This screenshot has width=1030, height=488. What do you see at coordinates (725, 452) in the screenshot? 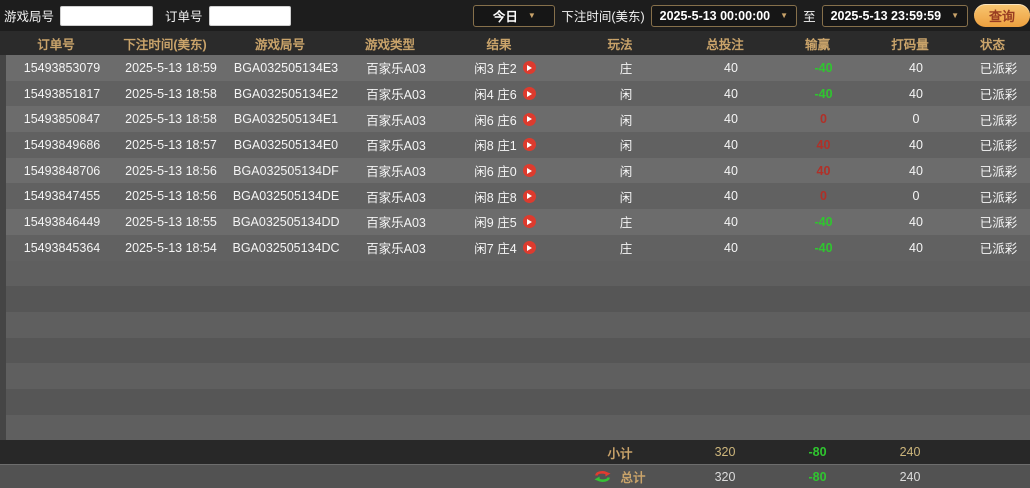
I see `subtotal-bet: 320` at bounding box center [725, 452].